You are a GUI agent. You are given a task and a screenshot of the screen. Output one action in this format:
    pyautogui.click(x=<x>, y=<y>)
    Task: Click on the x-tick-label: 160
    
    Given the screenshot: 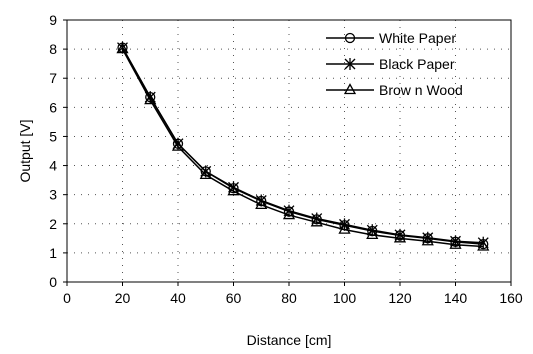 What is the action you would take?
    pyautogui.click(x=511, y=298)
    